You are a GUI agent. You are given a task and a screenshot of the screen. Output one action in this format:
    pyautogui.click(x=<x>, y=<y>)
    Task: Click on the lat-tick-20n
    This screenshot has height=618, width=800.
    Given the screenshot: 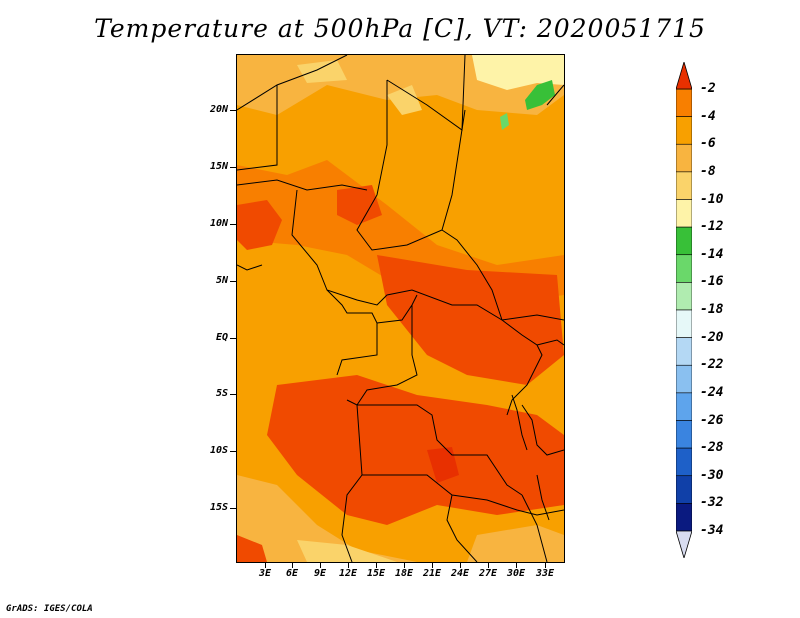 What is the action you would take?
    pyautogui.click(x=233, y=110)
    